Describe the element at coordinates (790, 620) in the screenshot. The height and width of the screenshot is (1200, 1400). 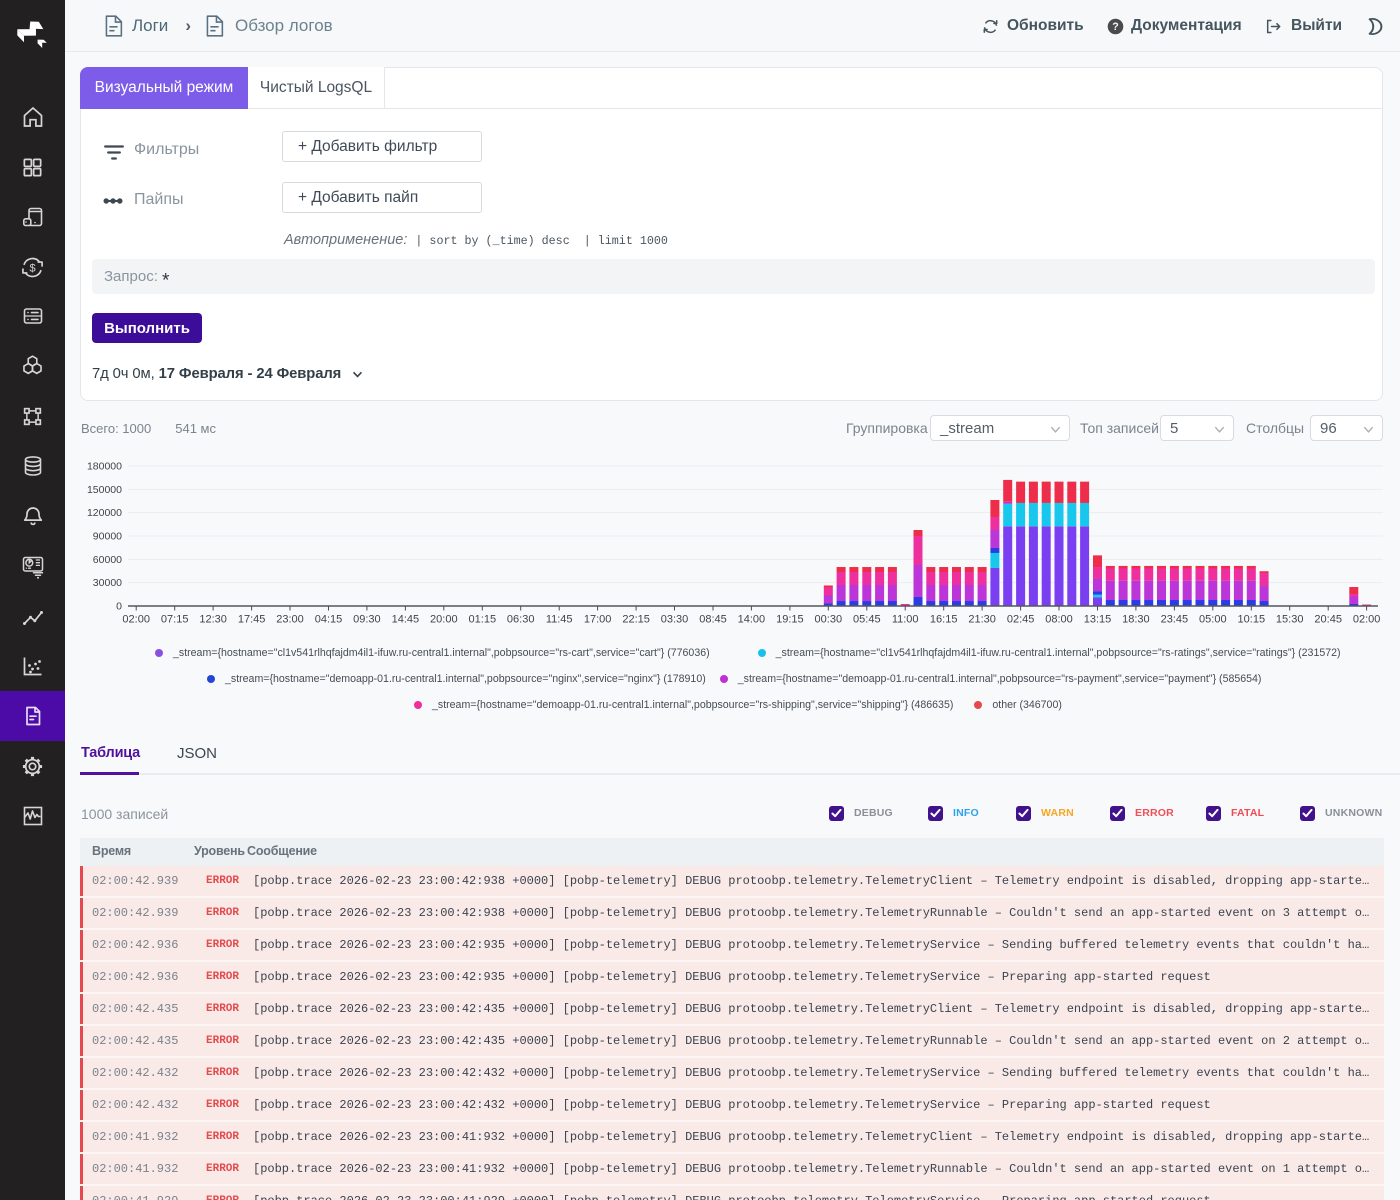
I see `svg-text: 19:15` at that location.